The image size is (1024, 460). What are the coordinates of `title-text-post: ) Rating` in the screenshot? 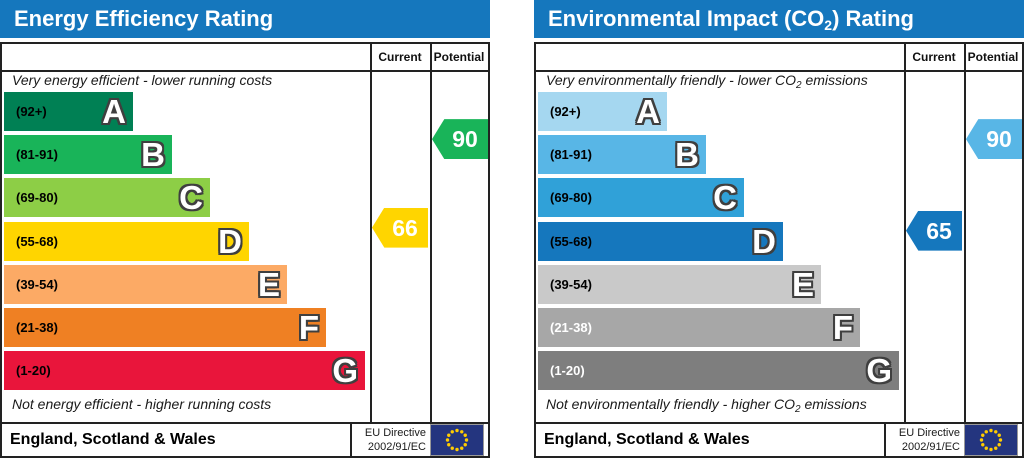 It's located at (873, 18).